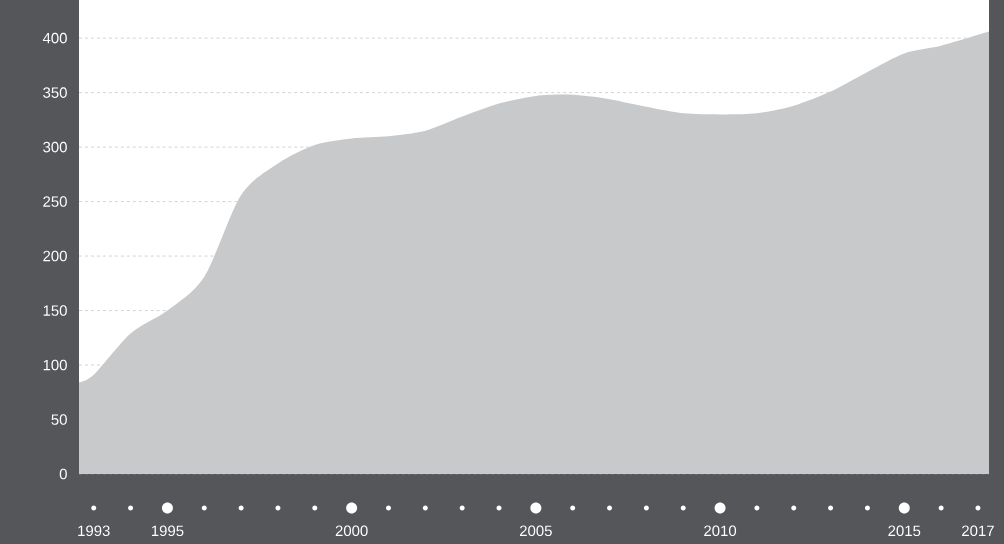  I want to click on y-tick-label: 50, so click(59, 419).